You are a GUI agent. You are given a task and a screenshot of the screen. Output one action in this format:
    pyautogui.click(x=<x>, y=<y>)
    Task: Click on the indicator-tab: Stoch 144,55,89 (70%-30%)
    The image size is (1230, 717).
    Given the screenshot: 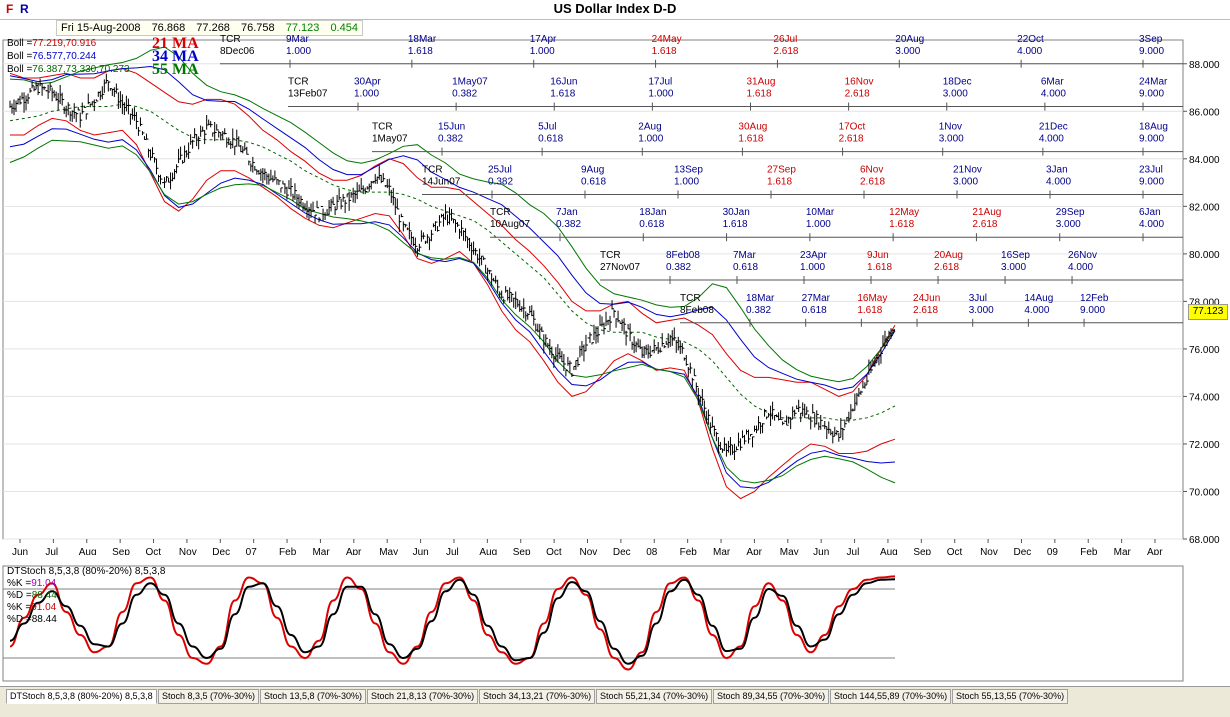 What is the action you would take?
    pyautogui.click(x=891, y=696)
    